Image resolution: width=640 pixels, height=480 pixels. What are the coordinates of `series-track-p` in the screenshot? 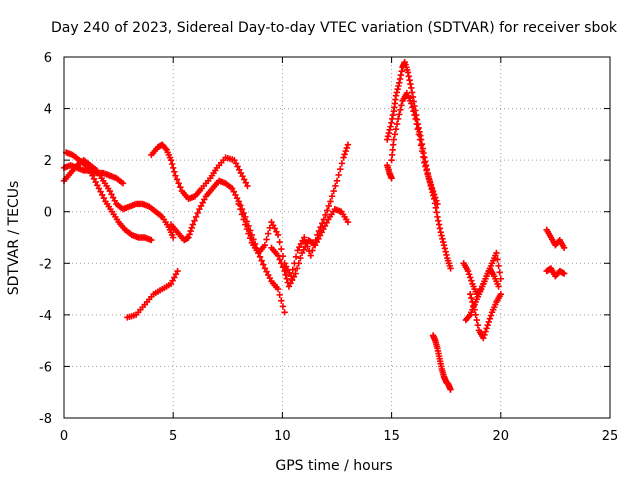 It's located at (555, 239).